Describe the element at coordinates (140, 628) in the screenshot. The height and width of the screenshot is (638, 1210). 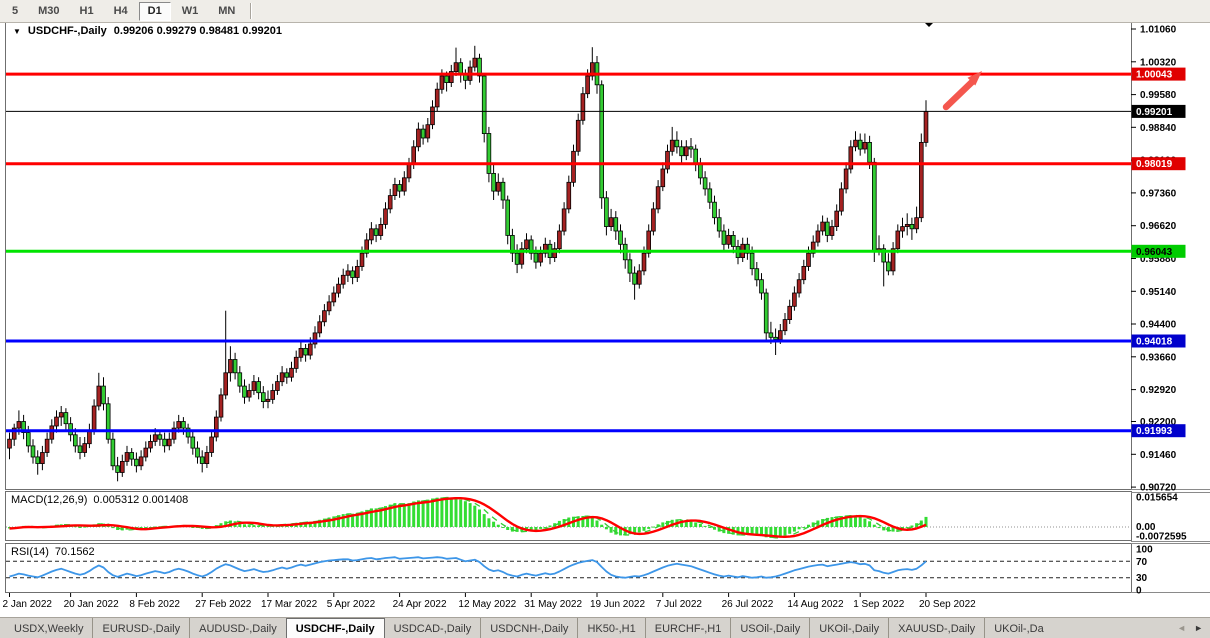
I see `chart-tab-eurusd-daily: EURUSD-,Daily` at that location.